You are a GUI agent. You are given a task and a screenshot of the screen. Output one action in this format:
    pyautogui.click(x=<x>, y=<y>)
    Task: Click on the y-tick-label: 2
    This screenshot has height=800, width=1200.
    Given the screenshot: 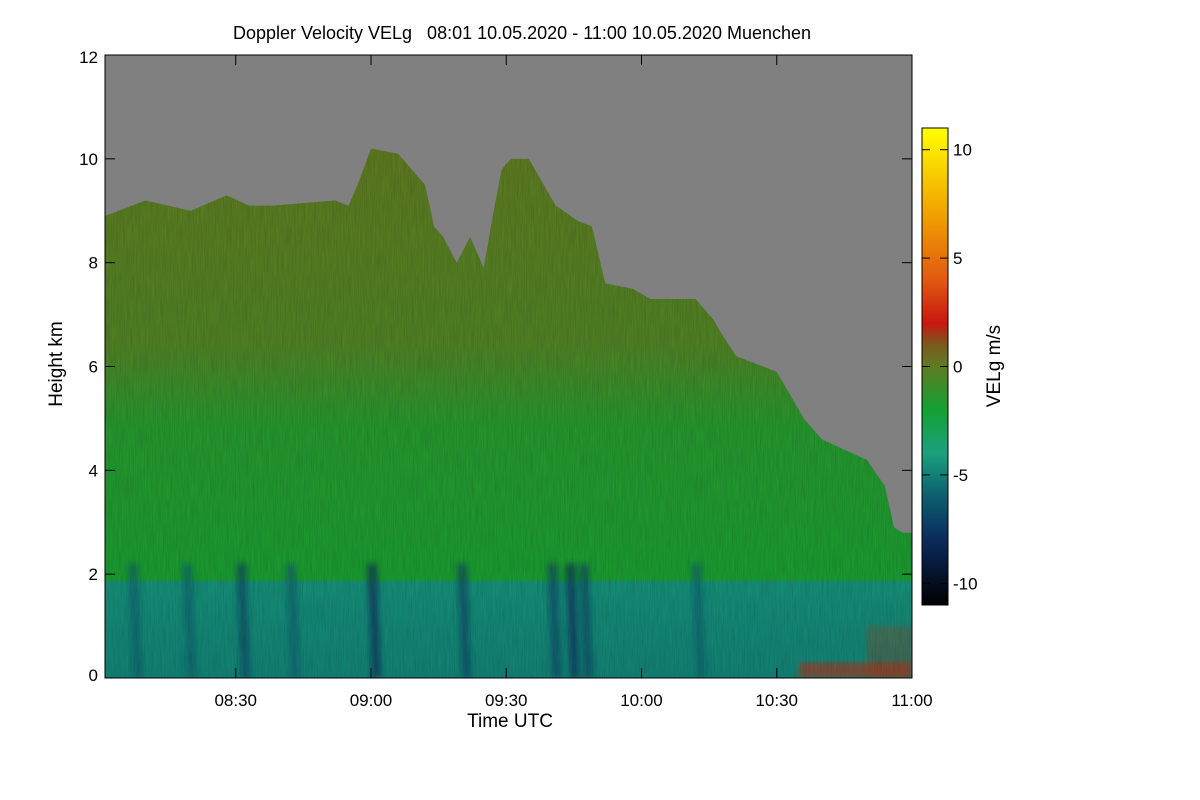 What is the action you would take?
    pyautogui.click(x=93, y=574)
    